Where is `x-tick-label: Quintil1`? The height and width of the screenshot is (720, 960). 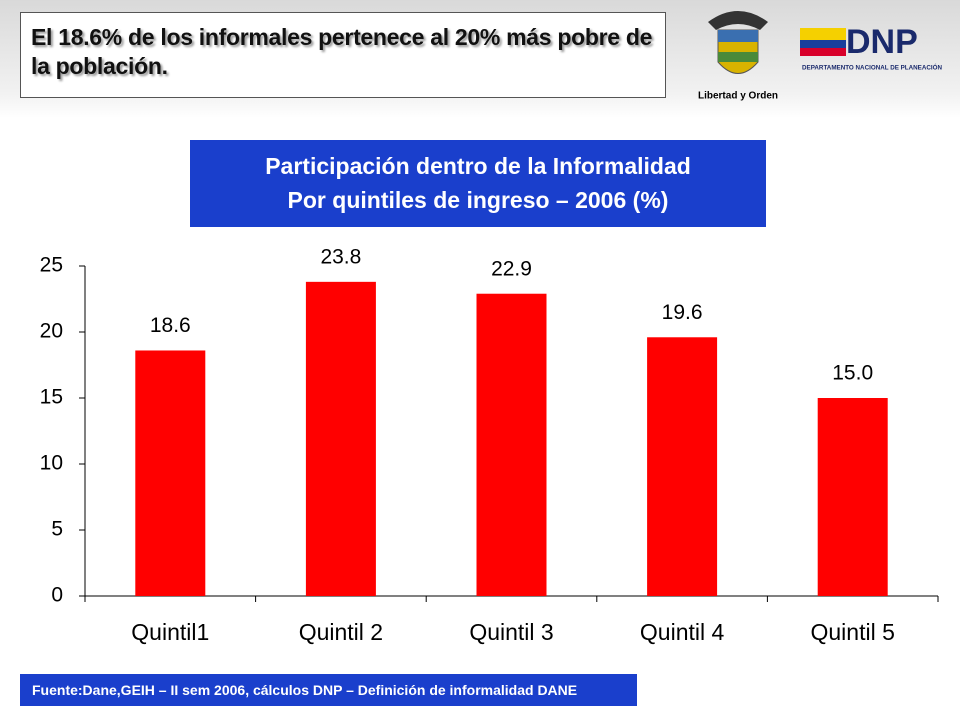 x-tick-label: Quintil1 is located at coordinates (170, 632).